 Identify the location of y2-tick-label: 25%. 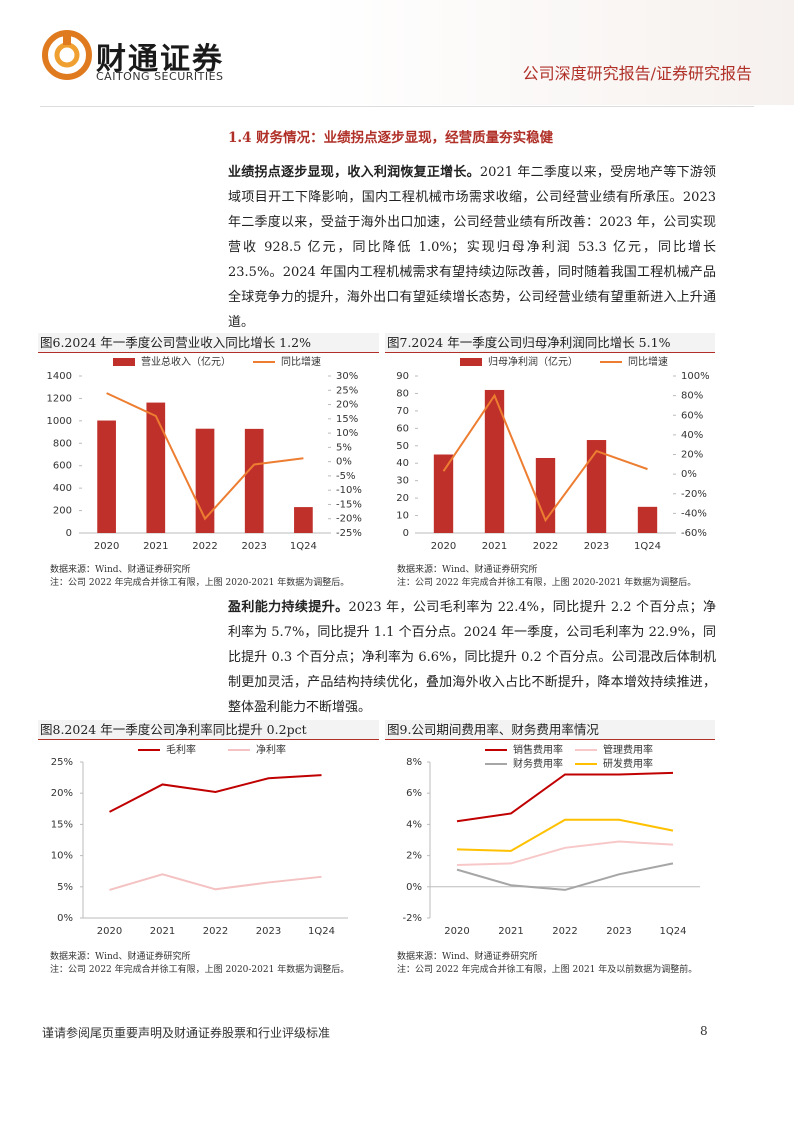
(347, 390).